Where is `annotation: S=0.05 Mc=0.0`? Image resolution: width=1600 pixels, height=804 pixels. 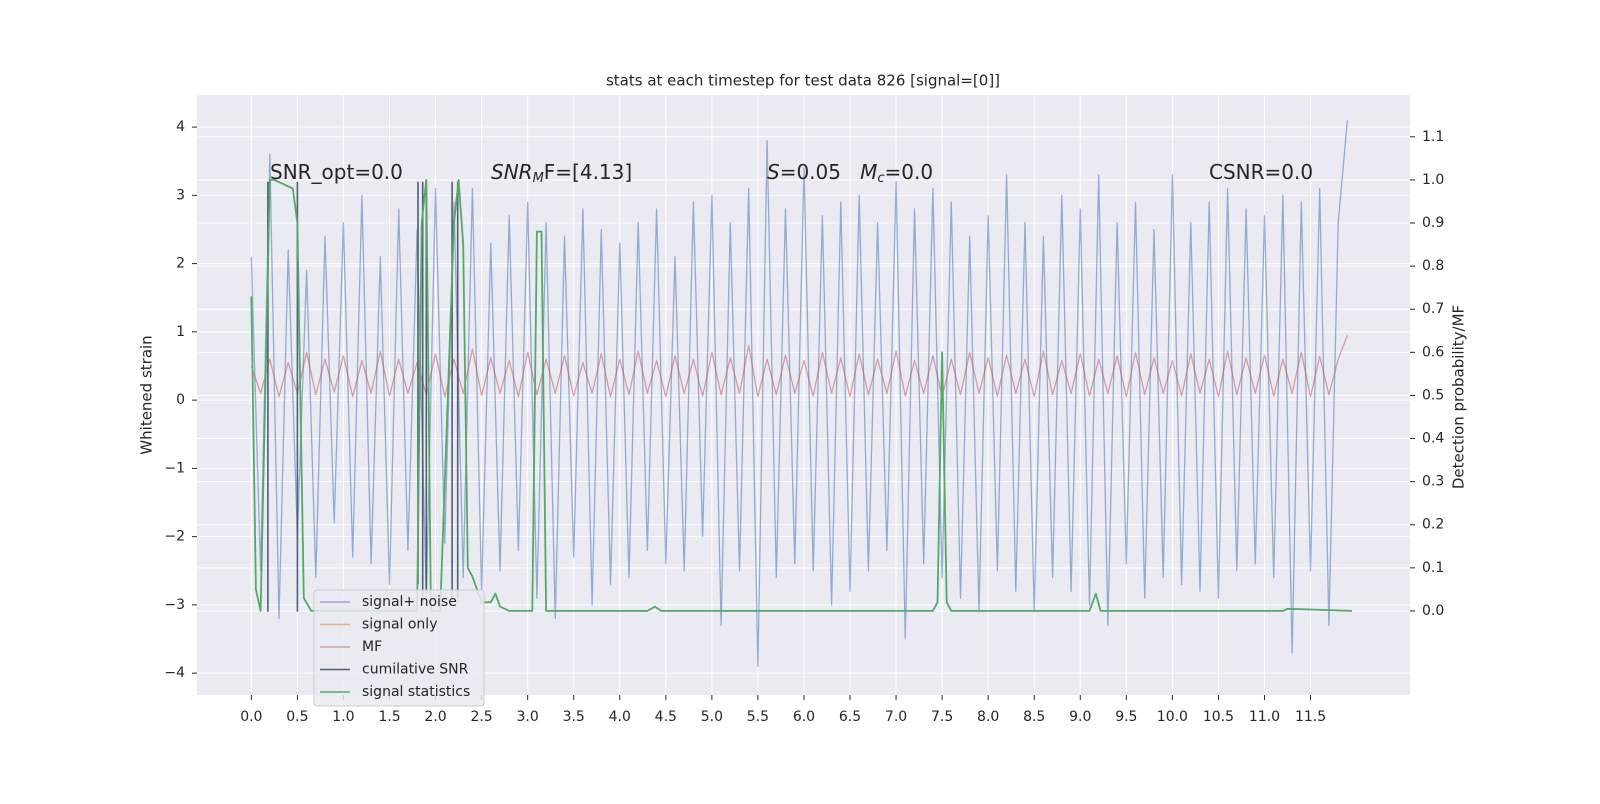
annotation: S=0.05 Mc=0.0 is located at coordinates (850, 173).